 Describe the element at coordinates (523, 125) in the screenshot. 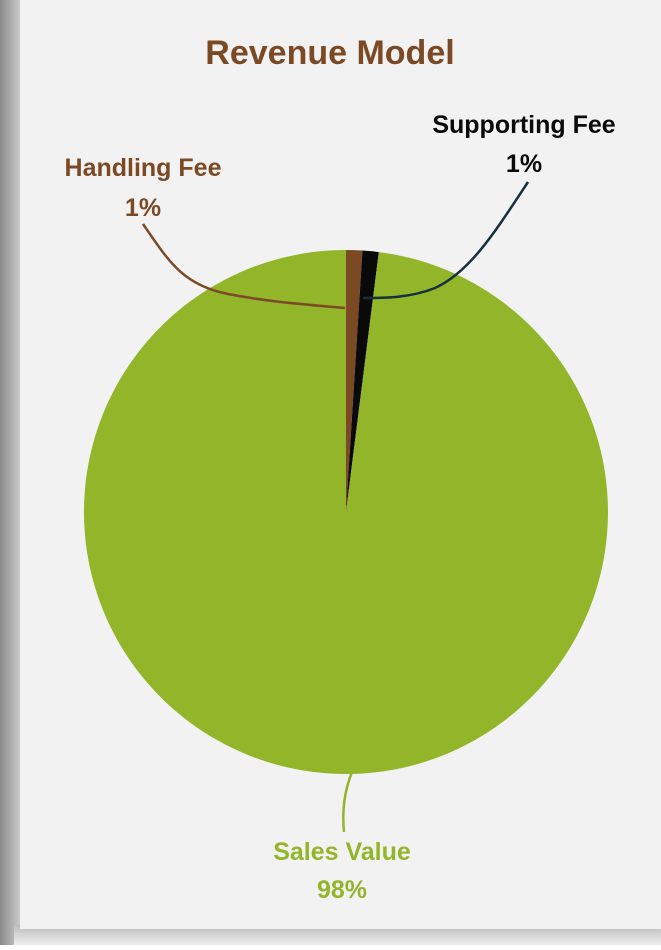

I see `data-label-supporting-fee-name: Supporting Fee` at that location.